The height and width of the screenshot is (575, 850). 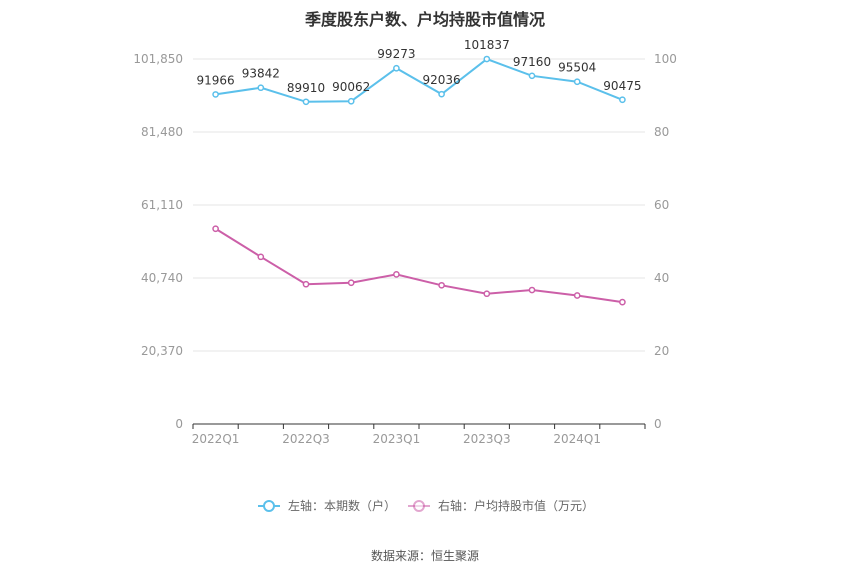 What do you see at coordinates (622, 86) in the screenshot?
I see `data-label: 90475` at bounding box center [622, 86].